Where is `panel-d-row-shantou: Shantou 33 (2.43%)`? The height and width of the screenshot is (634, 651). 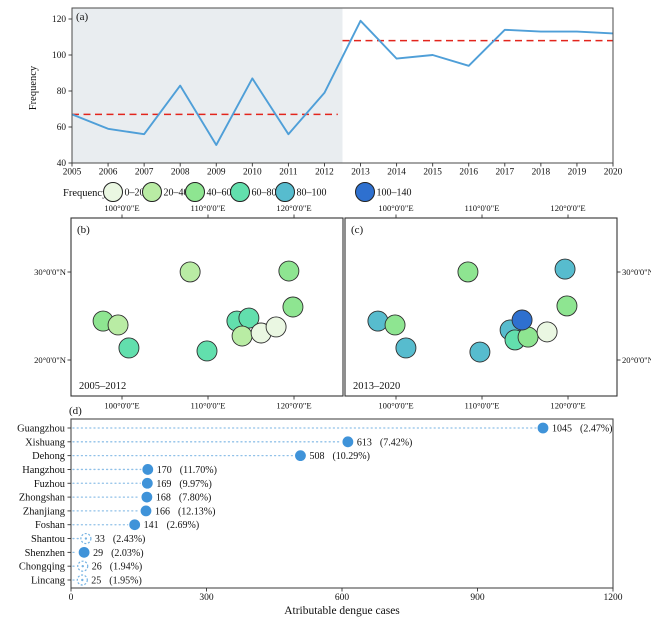
panel-d-row-shantou: Shantou 33 (2.43%) is located at coordinates (88, 538).